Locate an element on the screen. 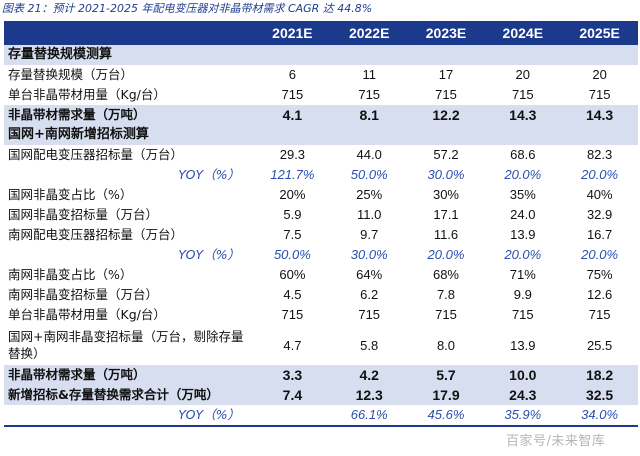 This screenshot has height=456, width=640. value-cell: 44.0 is located at coordinates (369, 154).